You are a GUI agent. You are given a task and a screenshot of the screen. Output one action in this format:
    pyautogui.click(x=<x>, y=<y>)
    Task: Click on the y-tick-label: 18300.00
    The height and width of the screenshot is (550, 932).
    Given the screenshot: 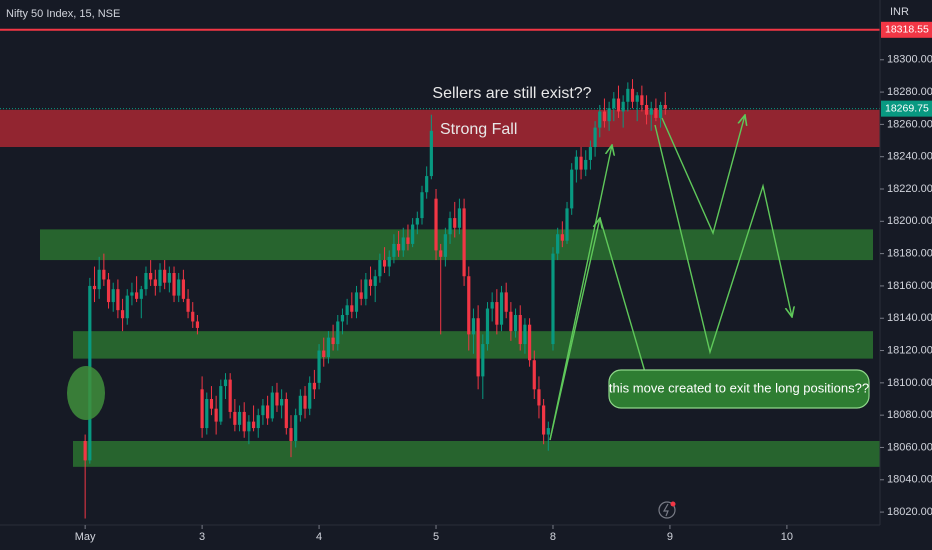 What is the action you would take?
    pyautogui.click(x=909, y=60)
    